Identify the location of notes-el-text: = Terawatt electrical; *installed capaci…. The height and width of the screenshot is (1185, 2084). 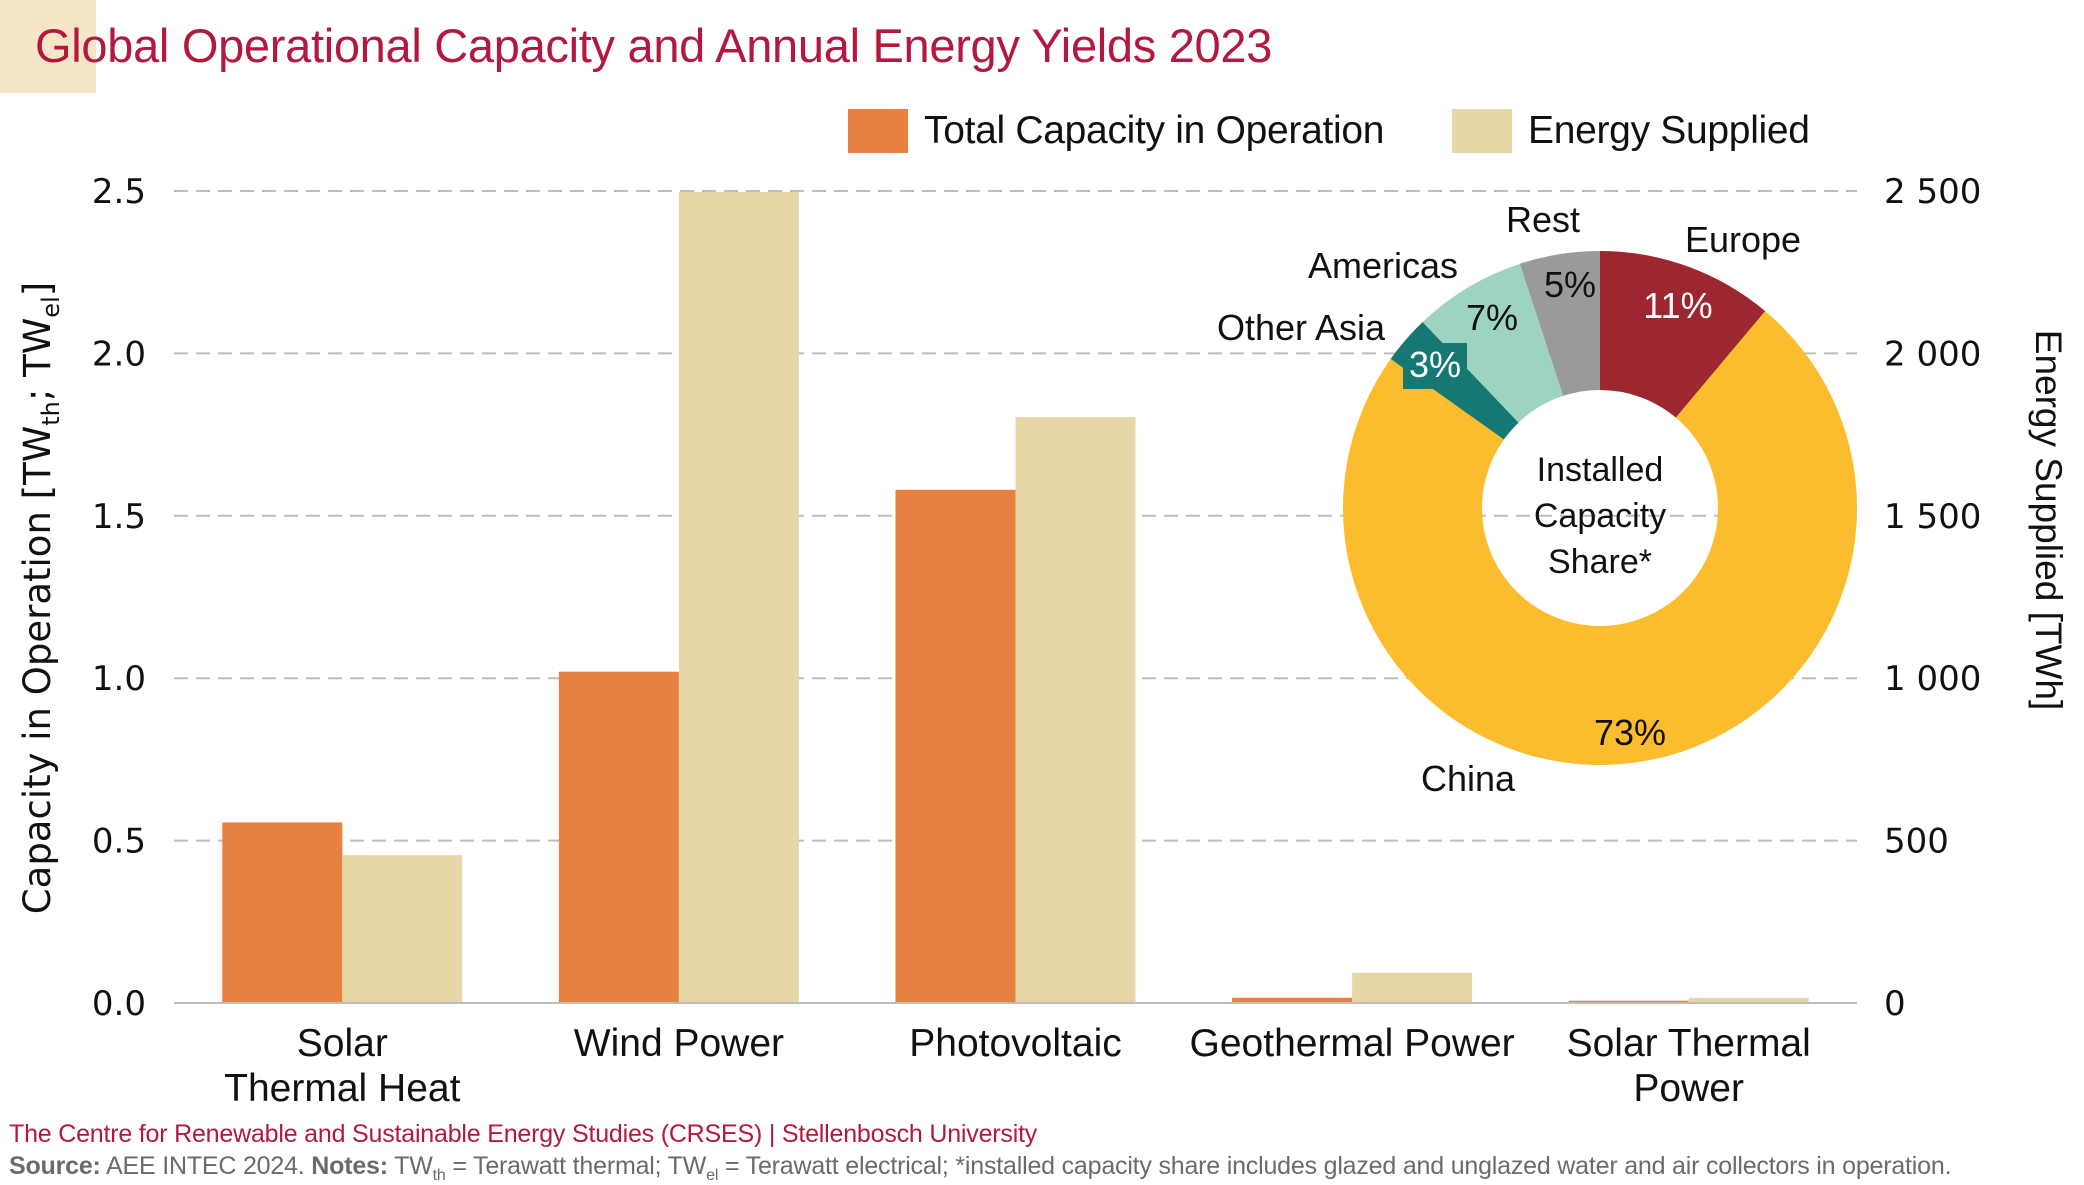
(1335, 1166).